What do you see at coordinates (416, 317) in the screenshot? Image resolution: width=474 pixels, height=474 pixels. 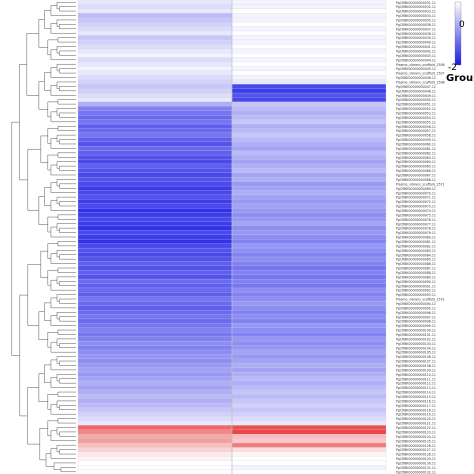 I see `row-label: PgCfIBK00000000097.11` at bounding box center [416, 317].